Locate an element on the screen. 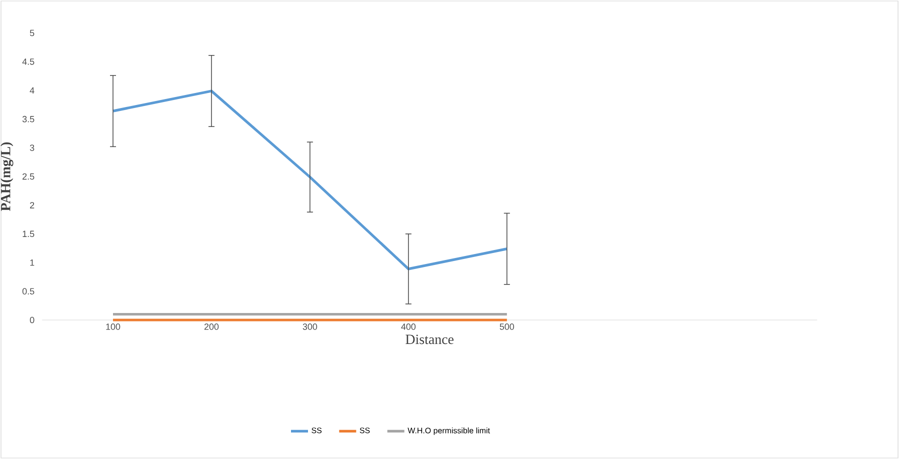  y-tick-label: 0.5 is located at coordinates (28, 291).